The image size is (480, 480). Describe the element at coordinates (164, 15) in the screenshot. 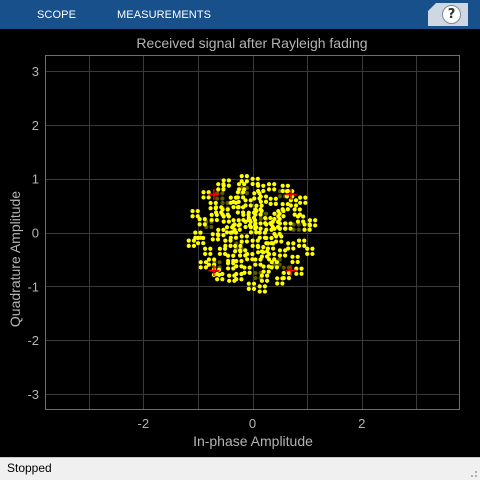

I see `tab-measurements: MEASUREMENTS` at that location.